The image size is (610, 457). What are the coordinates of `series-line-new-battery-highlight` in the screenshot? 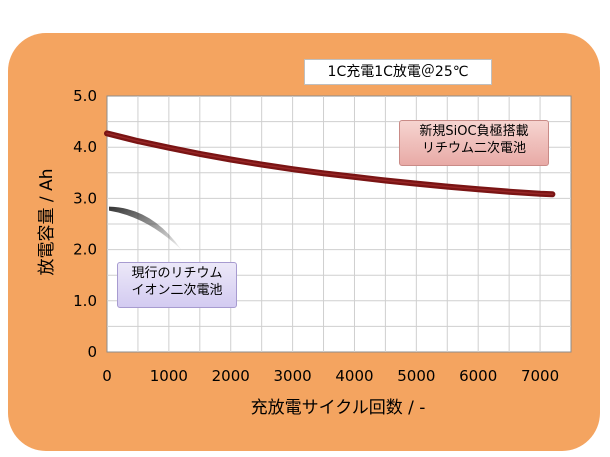 It's located at (330, 164).